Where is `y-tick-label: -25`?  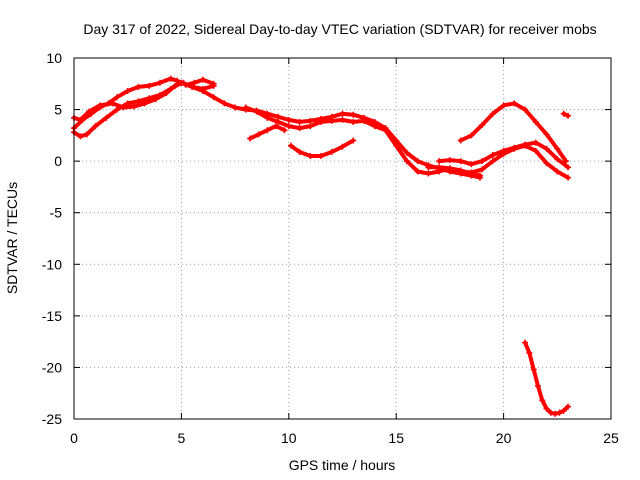 y-tick-label: -25 is located at coordinates (52, 419).